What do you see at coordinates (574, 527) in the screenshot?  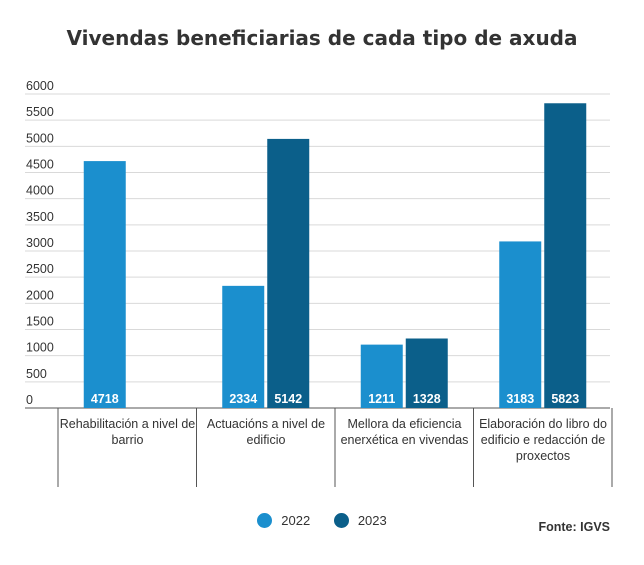 I see `source-note: Fonte: IGVS` at bounding box center [574, 527].